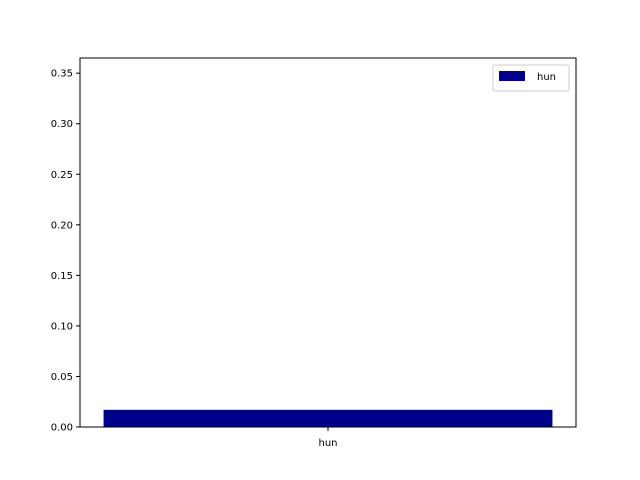 The image size is (640, 480). I want to click on y-tick-label: 0.25, so click(62, 175).